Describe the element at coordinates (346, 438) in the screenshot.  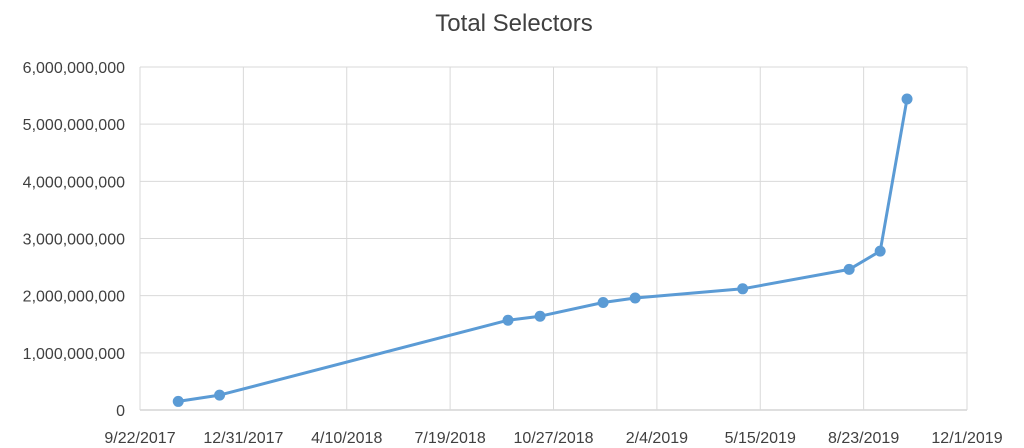
I see `x-tick-label: 4/10/2018` at that location.